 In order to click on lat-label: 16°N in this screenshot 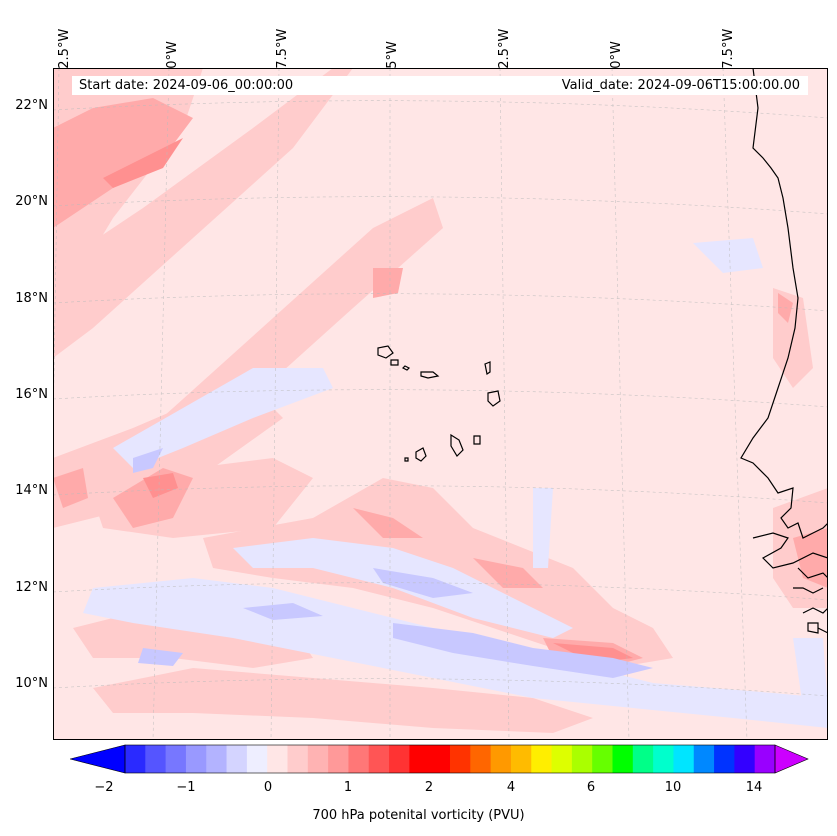, I will do `click(31, 394)`.